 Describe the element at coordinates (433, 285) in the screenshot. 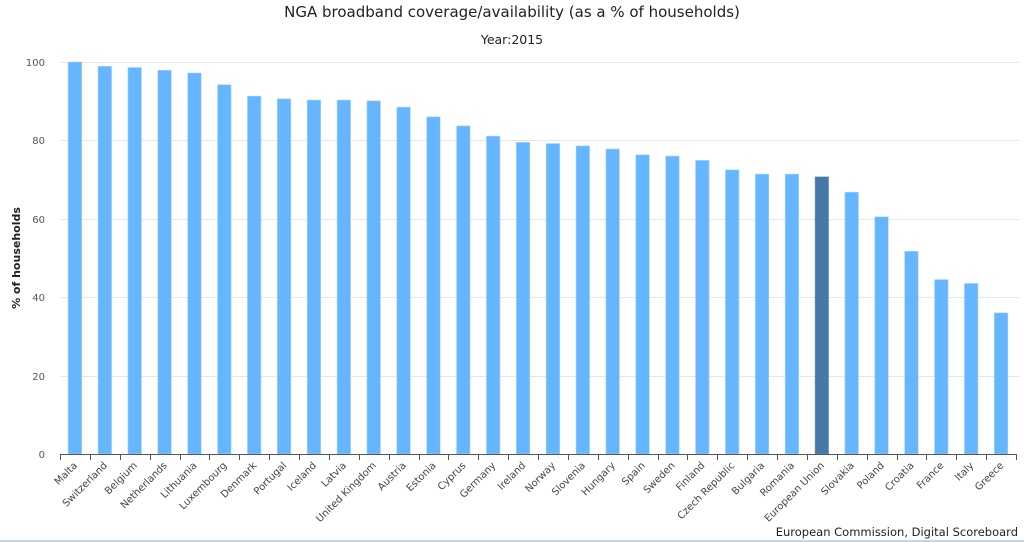

I see `bar-estonia` at that location.